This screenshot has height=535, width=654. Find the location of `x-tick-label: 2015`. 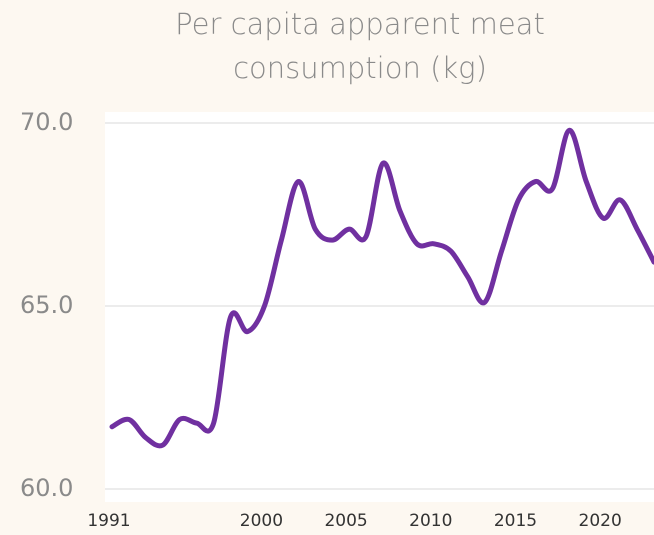

x-tick-label: 2015 is located at coordinates (515, 521).